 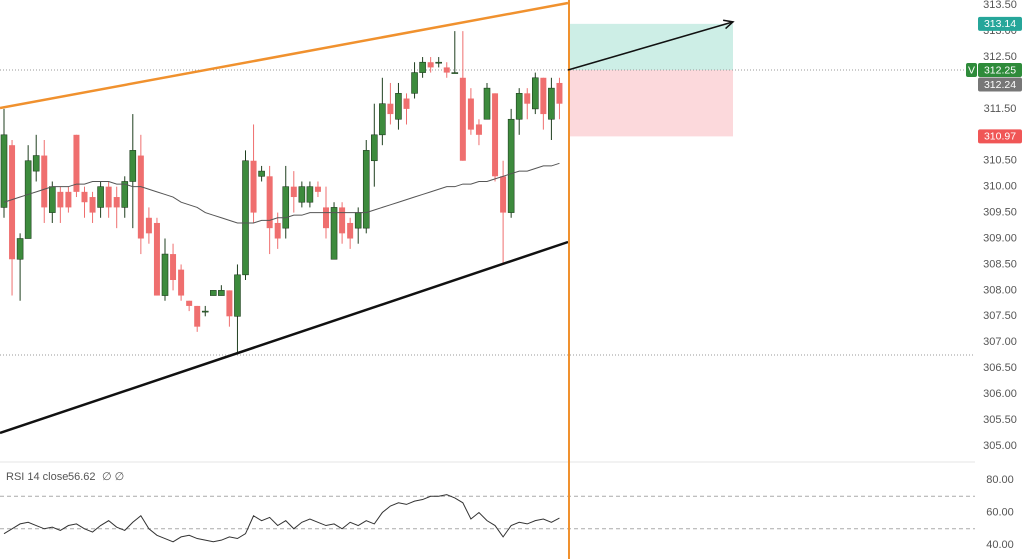 What do you see at coordinates (1000, 368) in the screenshot?
I see `y-tick-label: 306.50` at bounding box center [1000, 368].